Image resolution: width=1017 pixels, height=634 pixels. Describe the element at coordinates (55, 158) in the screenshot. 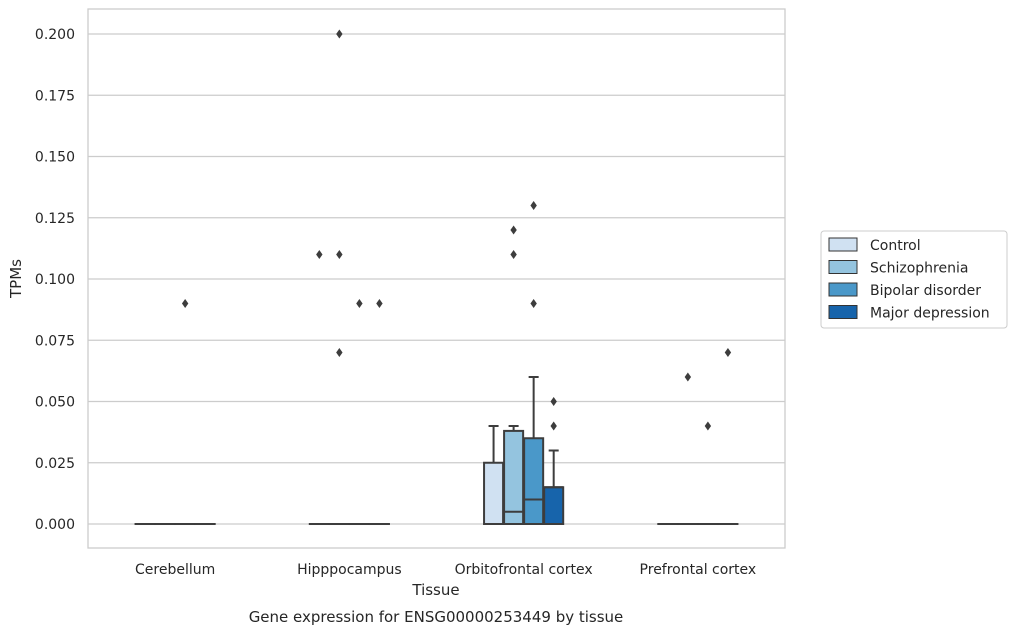

I see `y-tick-label: 0.150` at that location.